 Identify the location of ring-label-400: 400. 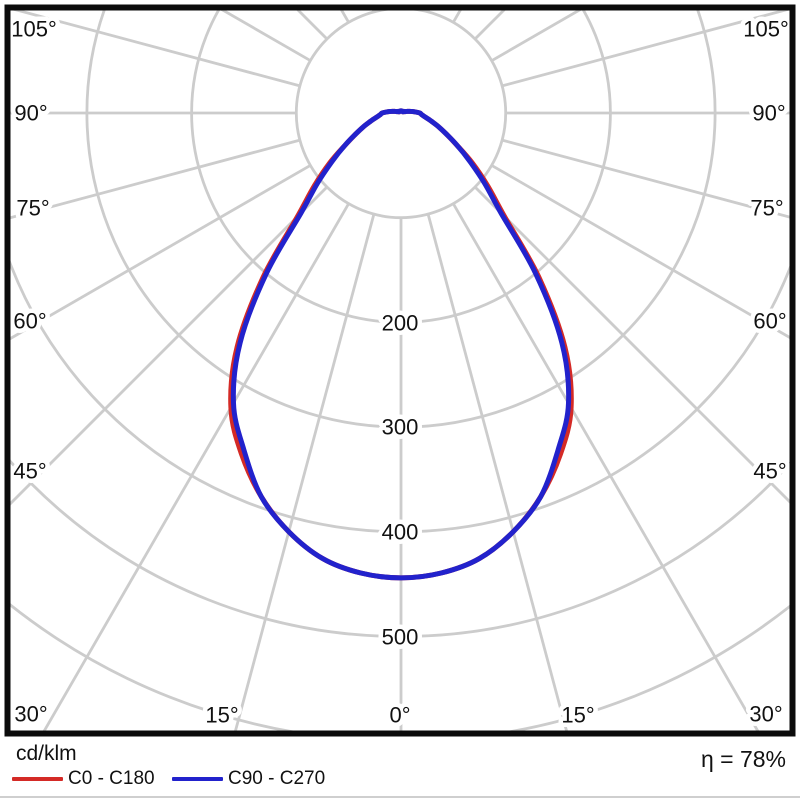
(400, 532).